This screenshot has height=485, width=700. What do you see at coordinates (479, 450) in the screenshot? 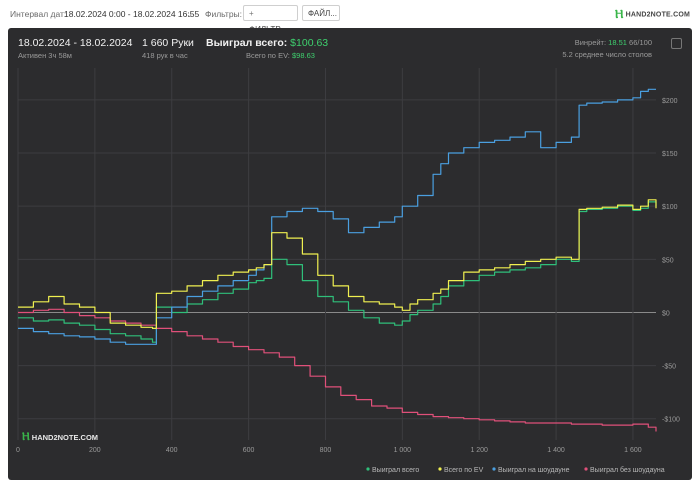
I see `x-tick-label: 1 200` at bounding box center [479, 450].